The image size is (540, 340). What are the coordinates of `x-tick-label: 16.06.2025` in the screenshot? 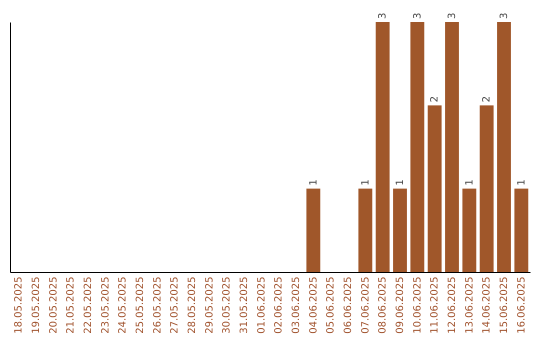 It's located at (522, 305).